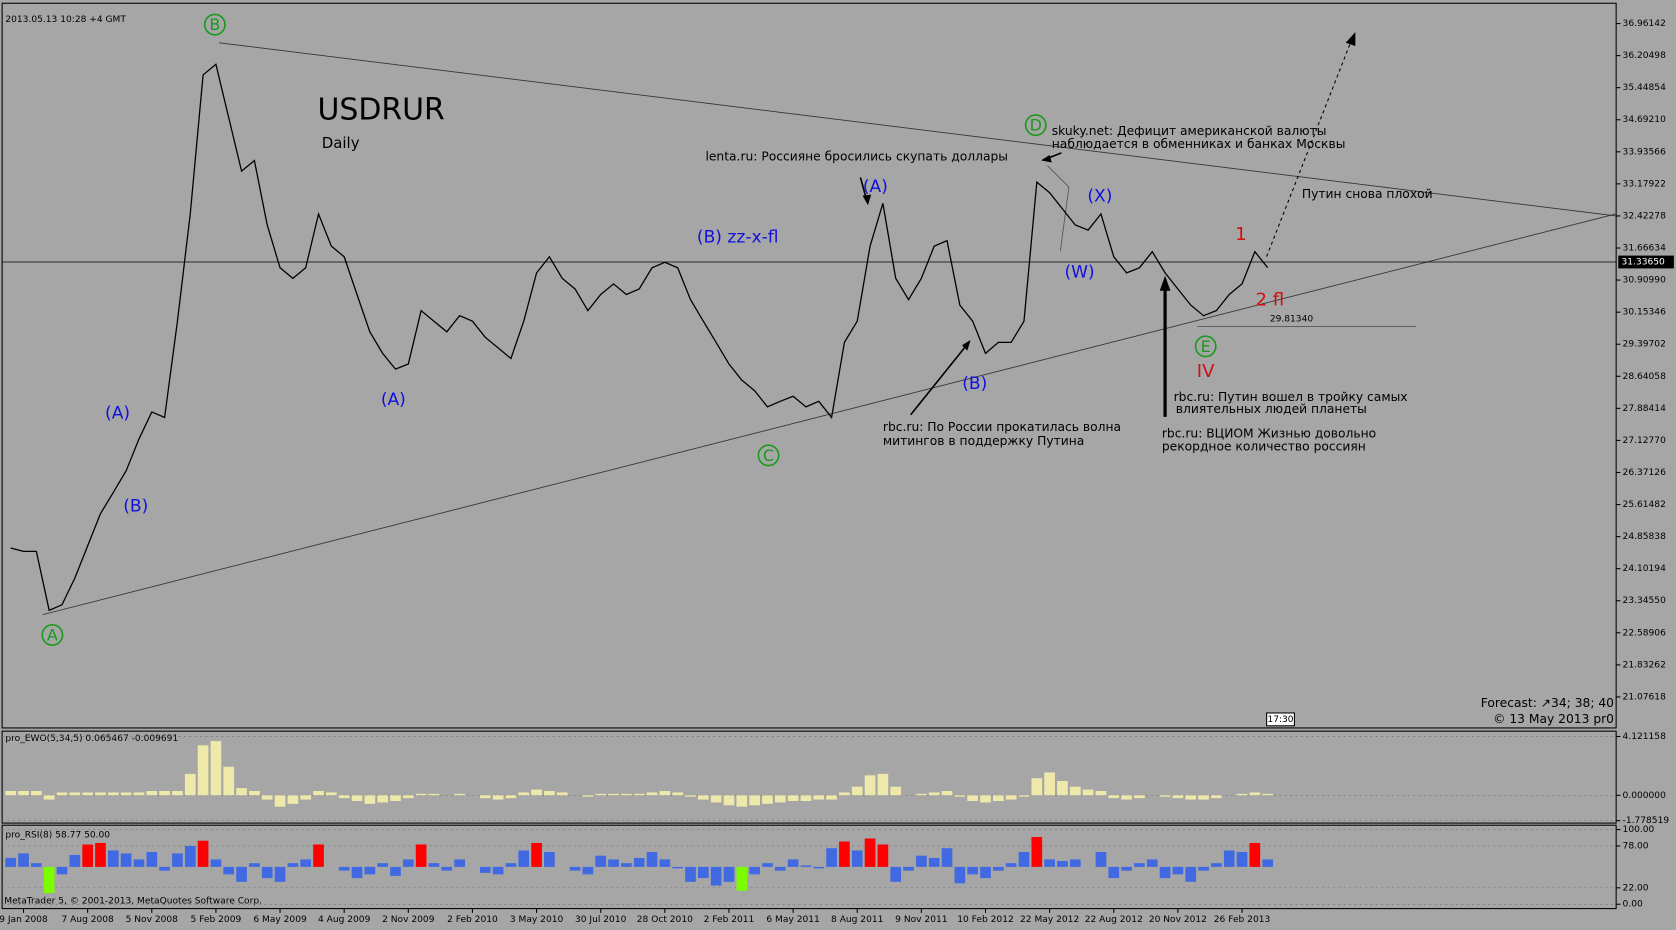 This screenshot has width=1676, height=930. Describe the element at coordinates (1114, 920) in the screenshot. I see `x-tick-label: 22 Aug 2012` at that location.